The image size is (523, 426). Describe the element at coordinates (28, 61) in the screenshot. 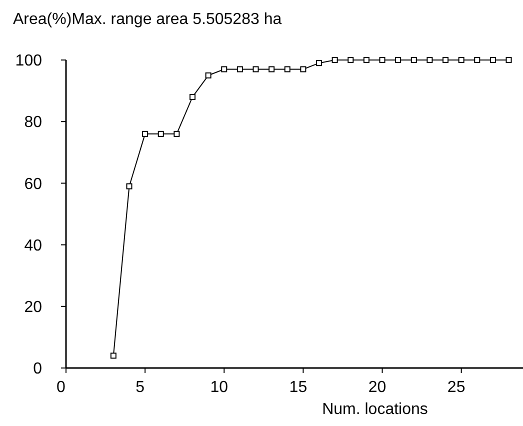

I see `y-tick-label: 100` at that location.